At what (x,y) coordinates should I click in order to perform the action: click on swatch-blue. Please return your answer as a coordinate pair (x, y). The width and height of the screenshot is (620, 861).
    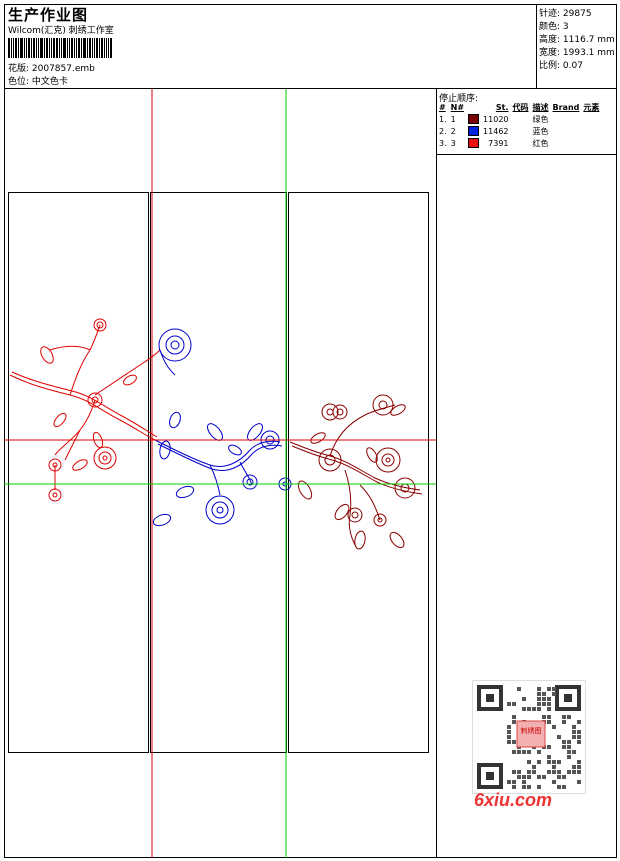
    Looking at the image, I should click on (474, 131).